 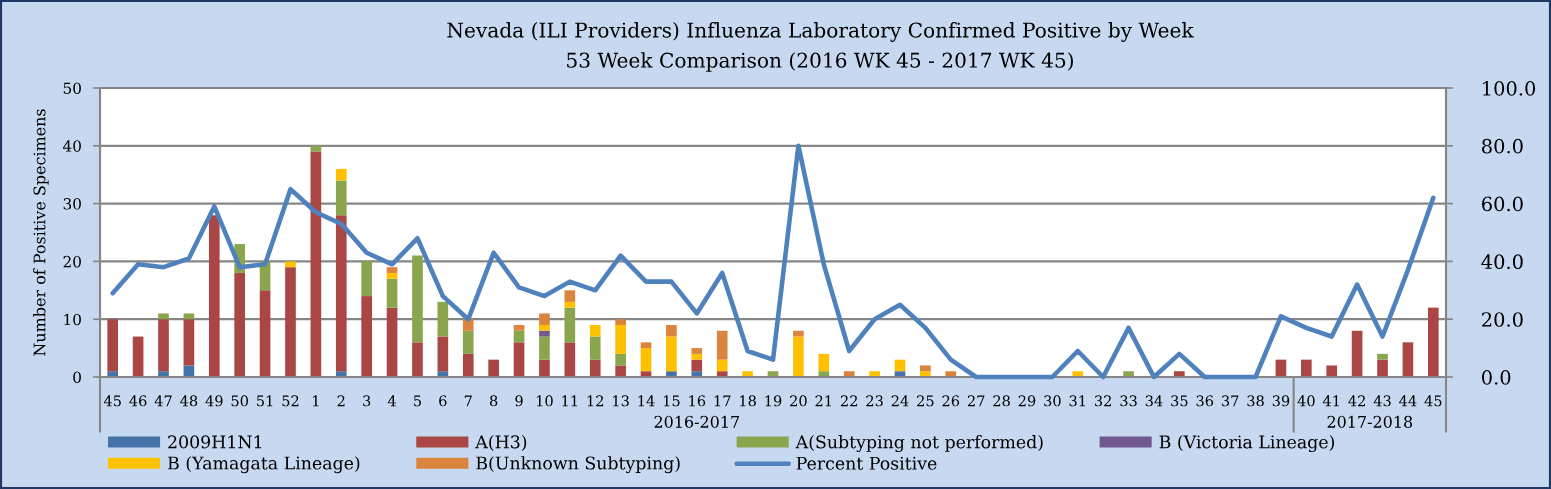 I want to click on x-tick-label: 43, so click(x=1382, y=401).